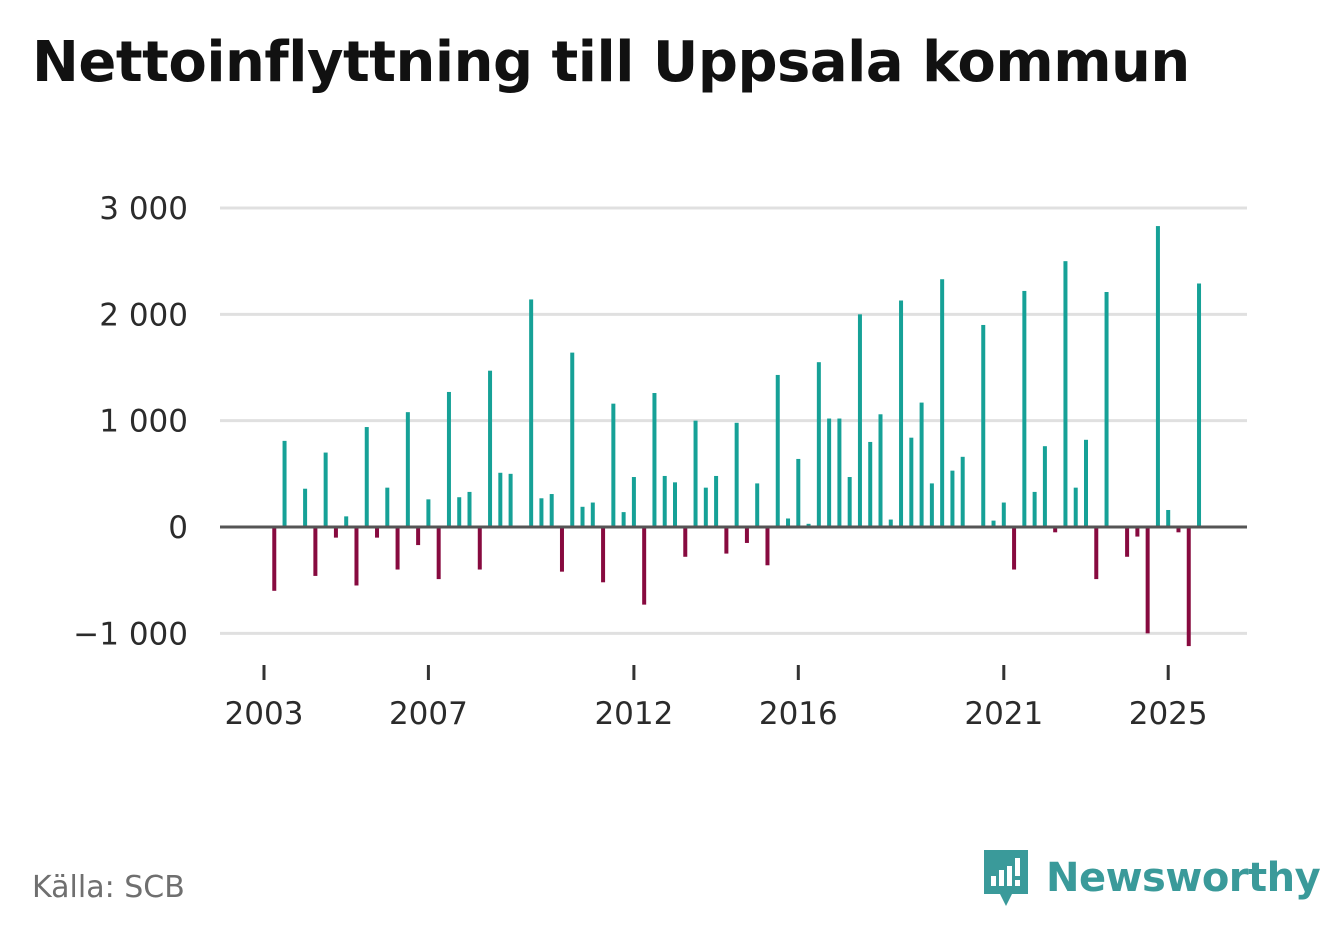  I want to click on x-axis: 2003 2007 2012 2016 2021 2025, so click(716, 698).